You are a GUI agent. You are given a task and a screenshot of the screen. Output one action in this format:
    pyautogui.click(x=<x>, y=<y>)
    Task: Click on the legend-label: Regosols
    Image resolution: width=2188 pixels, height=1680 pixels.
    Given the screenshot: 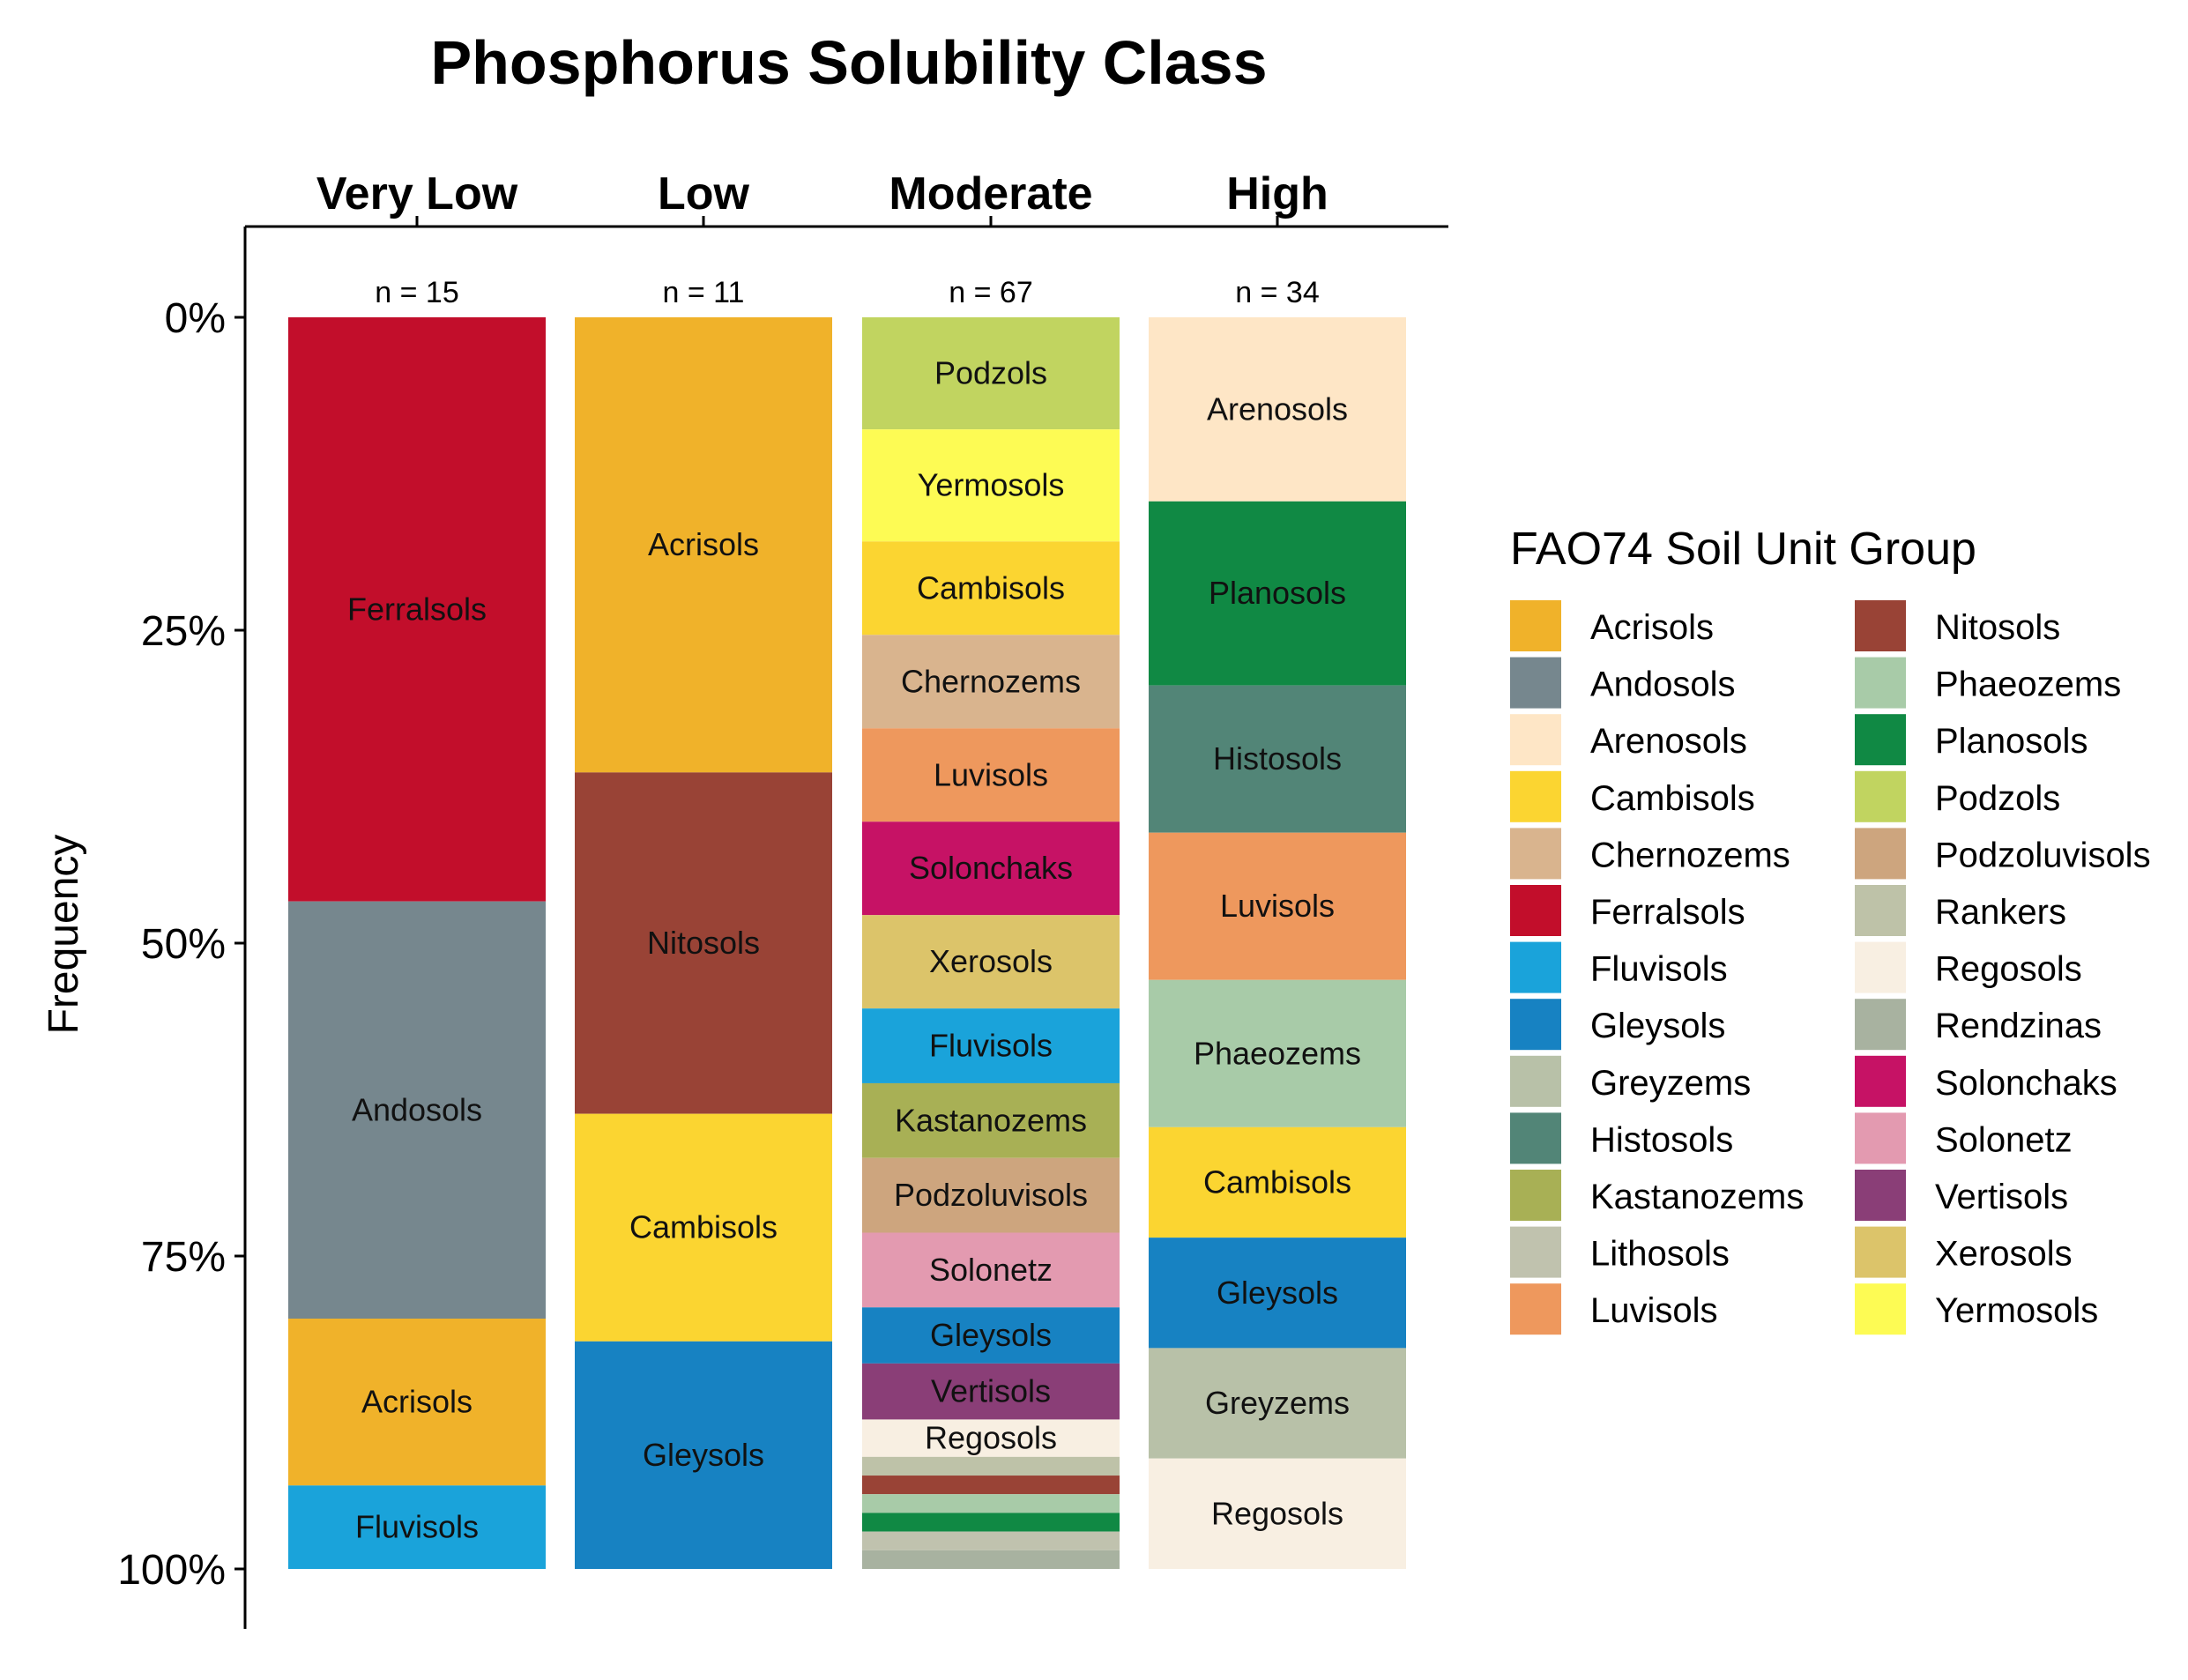 What is the action you would take?
    pyautogui.click(x=2008, y=969)
    